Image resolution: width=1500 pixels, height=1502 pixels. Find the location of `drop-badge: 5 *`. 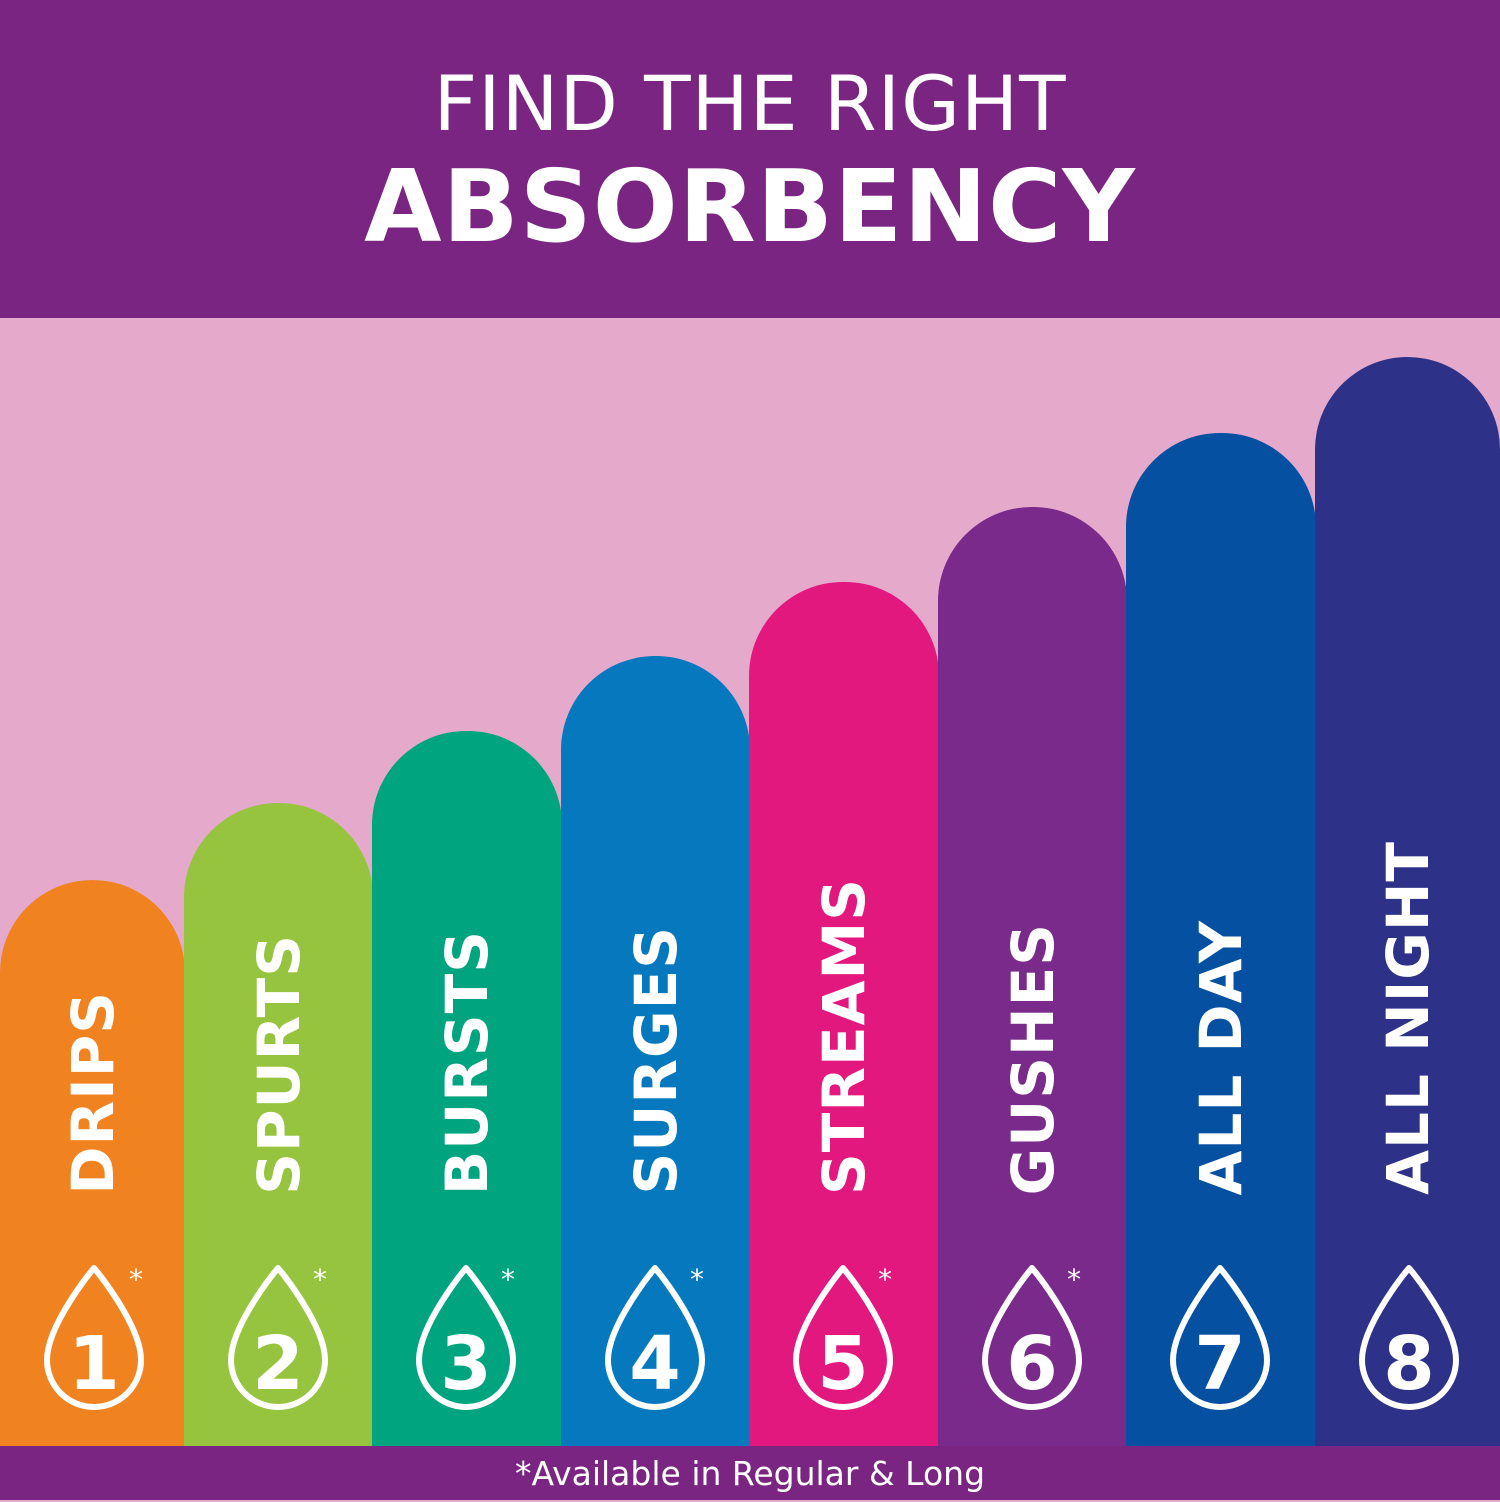

drop-badge: 5 * is located at coordinates (843, 1338).